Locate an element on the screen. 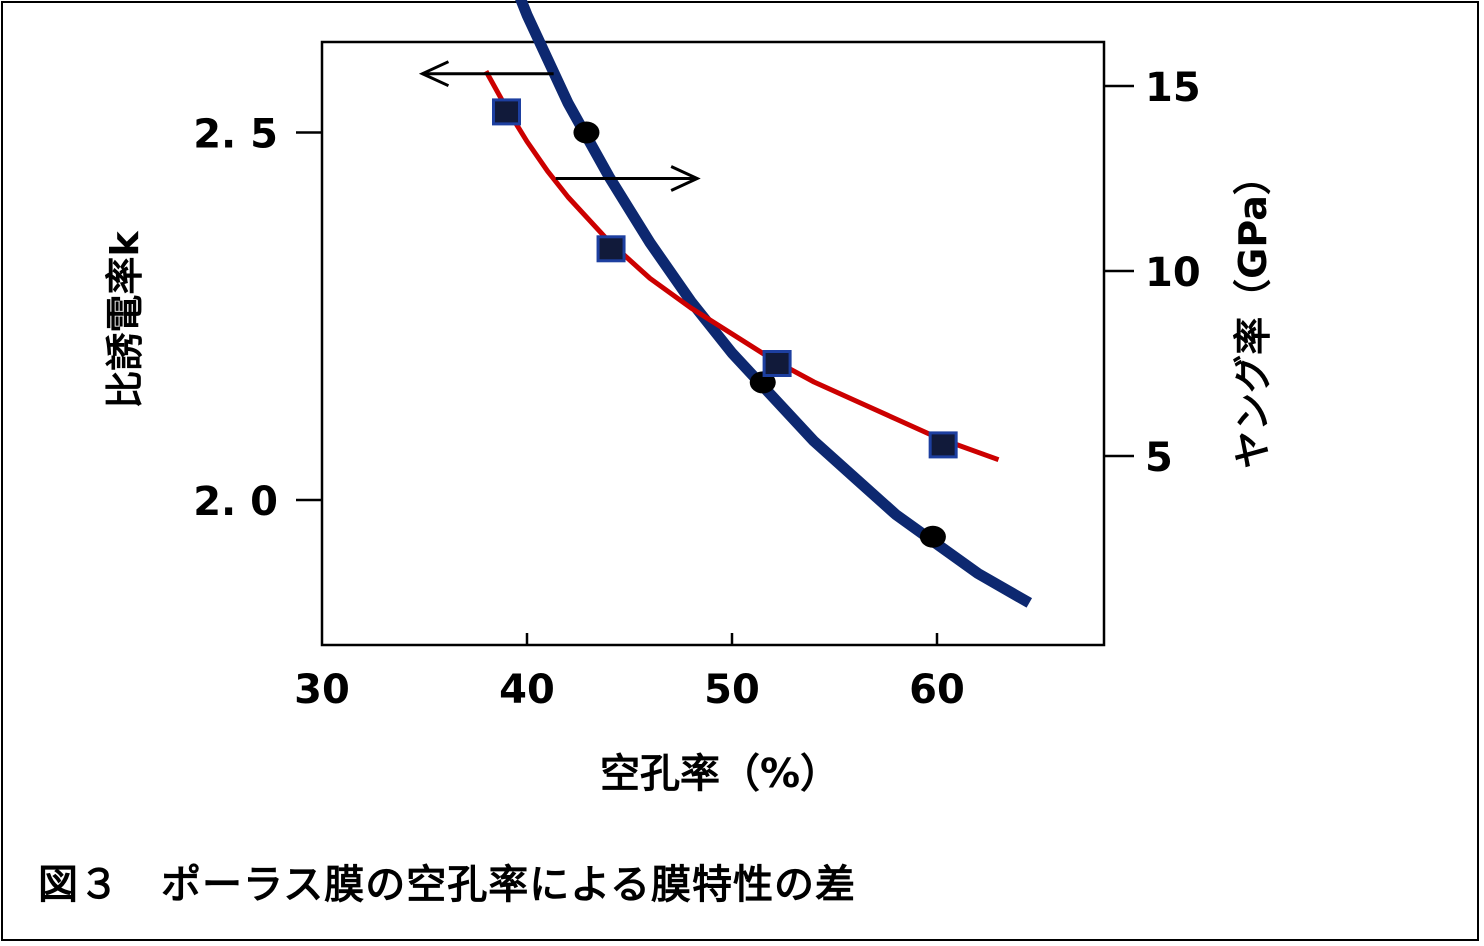 The width and height of the screenshot is (1484, 946). y-tick-label-left: 2. 0 is located at coordinates (235, 502).